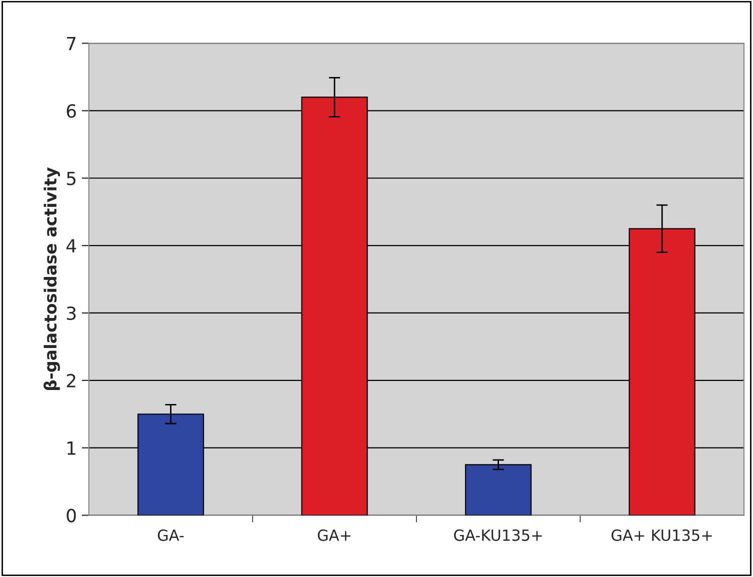  Describe the element at coordinates (72, 448) in the screenshot. I see `y-tick-label: 1` at that location.